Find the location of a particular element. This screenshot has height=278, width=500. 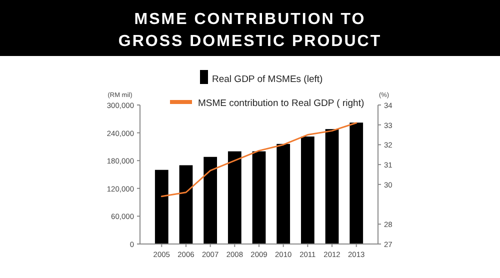

legend-label: Real GDP of MSMEs (left) is located at coordinates (267, 79).